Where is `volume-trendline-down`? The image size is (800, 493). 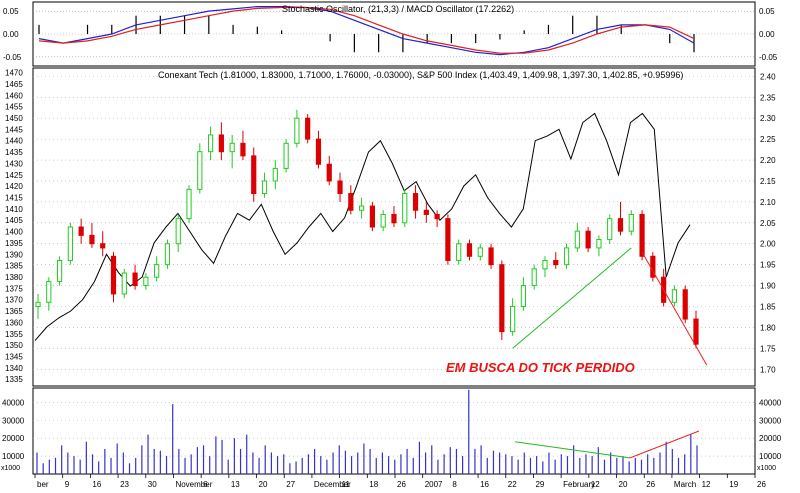
volume-trendline-down is located at coordinates (572, 450).